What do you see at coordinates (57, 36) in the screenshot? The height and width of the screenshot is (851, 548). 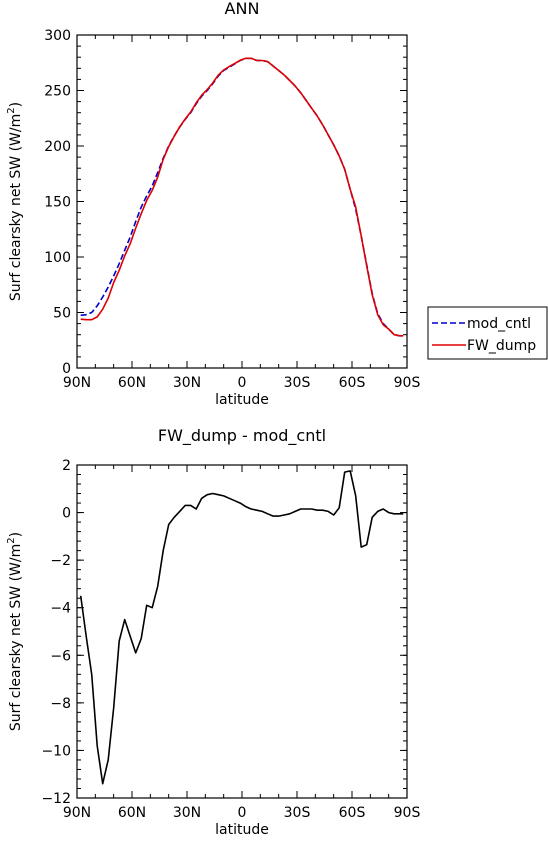 I see `y-tick-label: 300` at bounding box center [57, 36].